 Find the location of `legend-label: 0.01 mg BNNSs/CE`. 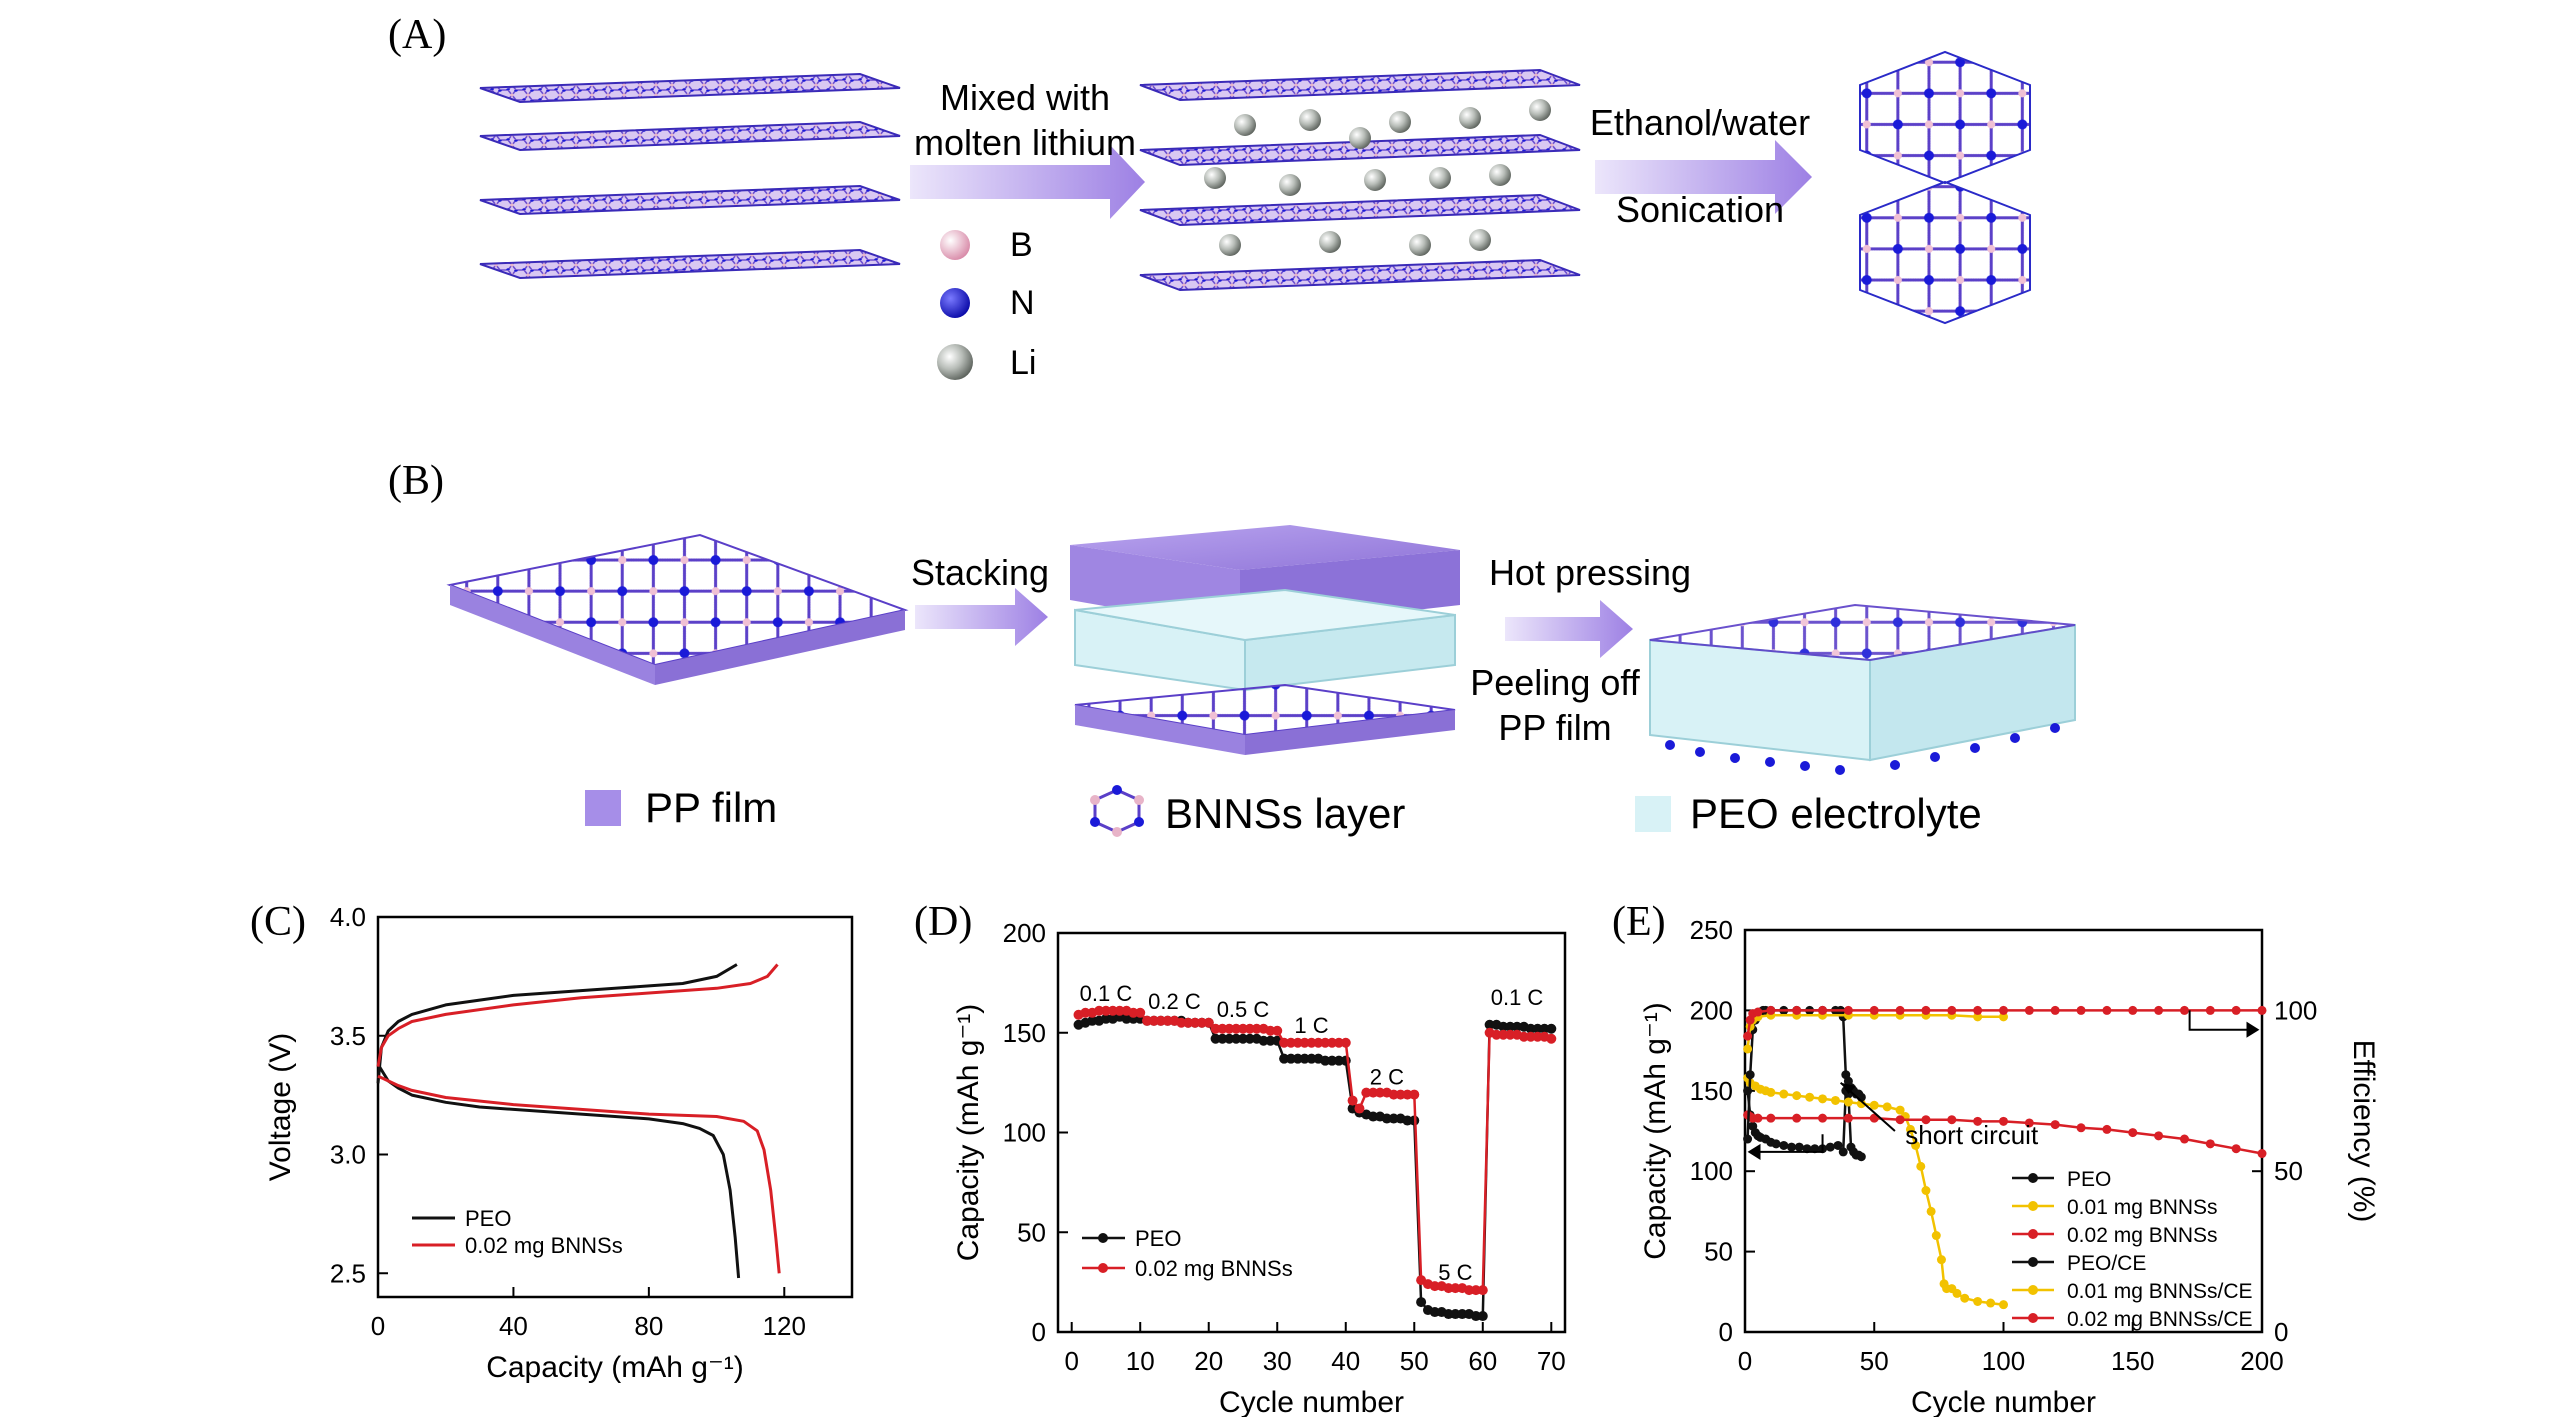

legend-label: 0.01 mg BNNSs/CE is located at coordinates (2160, 1291).